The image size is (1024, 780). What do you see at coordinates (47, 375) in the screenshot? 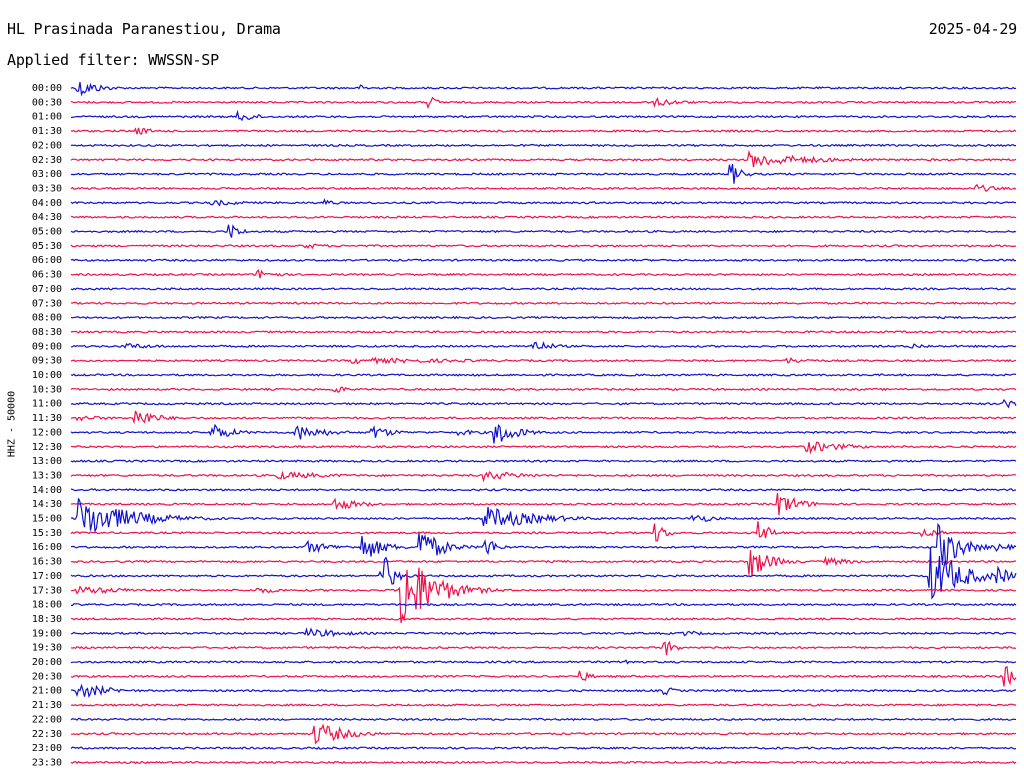
I see `time-label: 10:00` at bounding box center [47, 375].